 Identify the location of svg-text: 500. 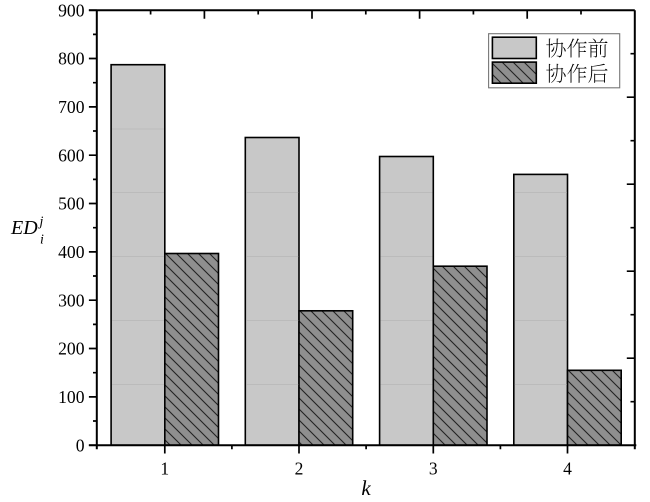
(71, 204).